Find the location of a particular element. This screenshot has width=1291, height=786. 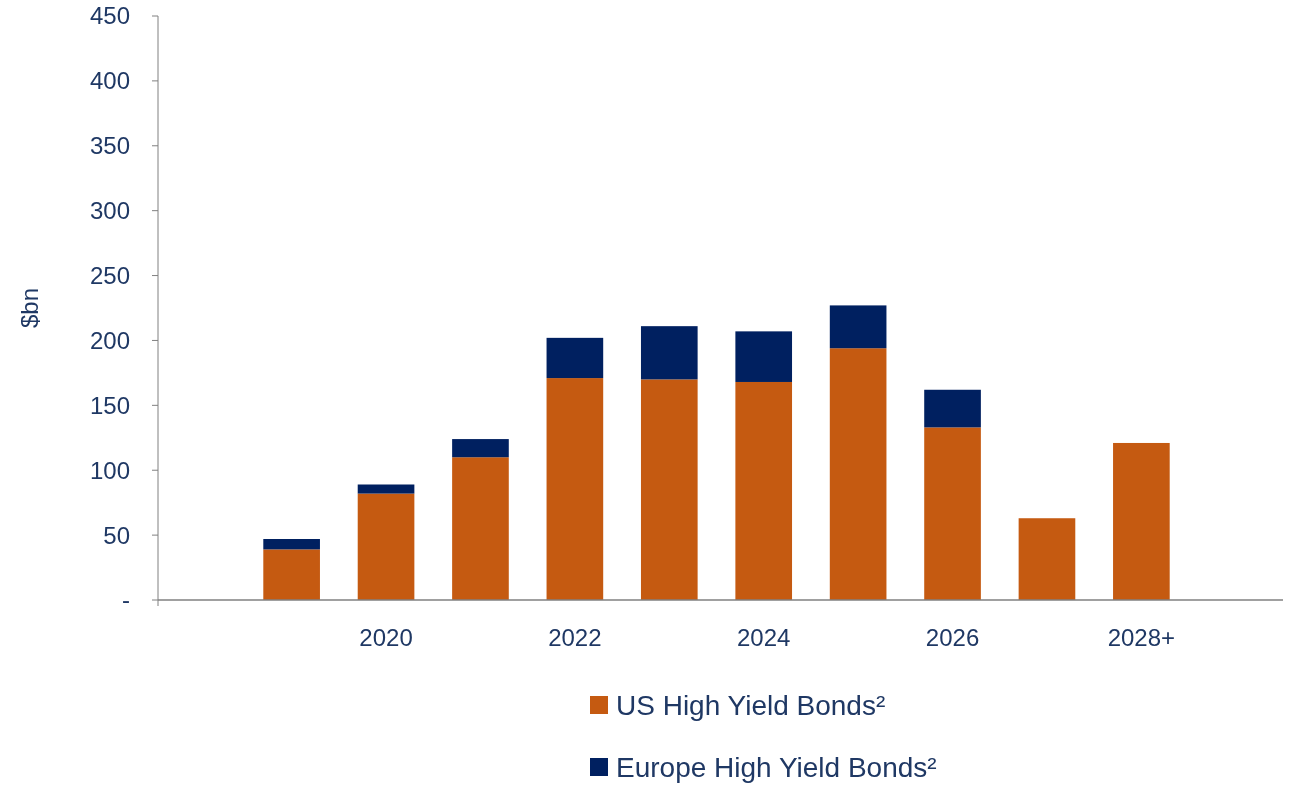

y-tick-label: 350 is located at coordinates (109, 146).